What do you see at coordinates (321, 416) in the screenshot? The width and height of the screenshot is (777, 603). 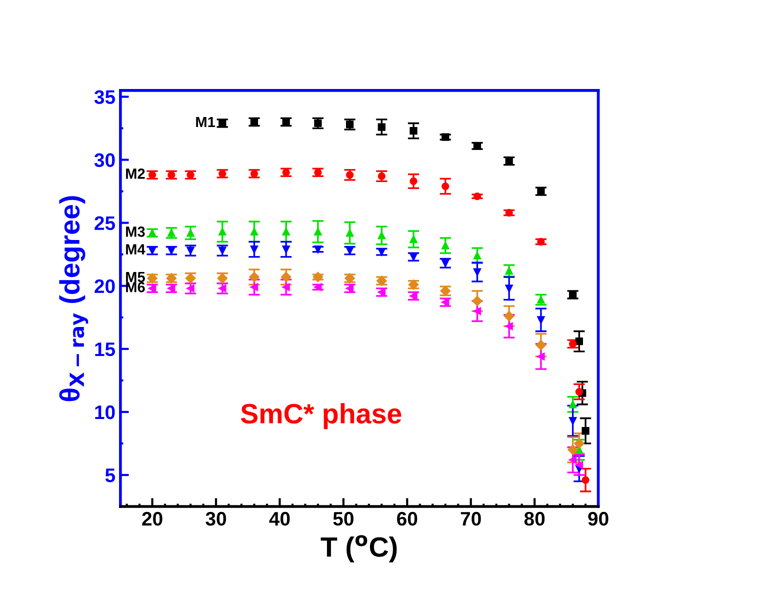 I see `annotation: SmC* phase` at bounding box center [321, 416].